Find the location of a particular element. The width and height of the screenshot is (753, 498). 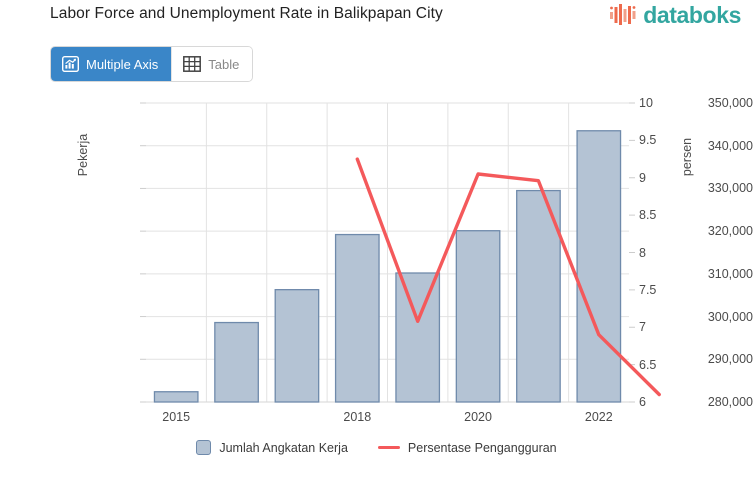

bar-2019 is located at coordinates (418, 337).